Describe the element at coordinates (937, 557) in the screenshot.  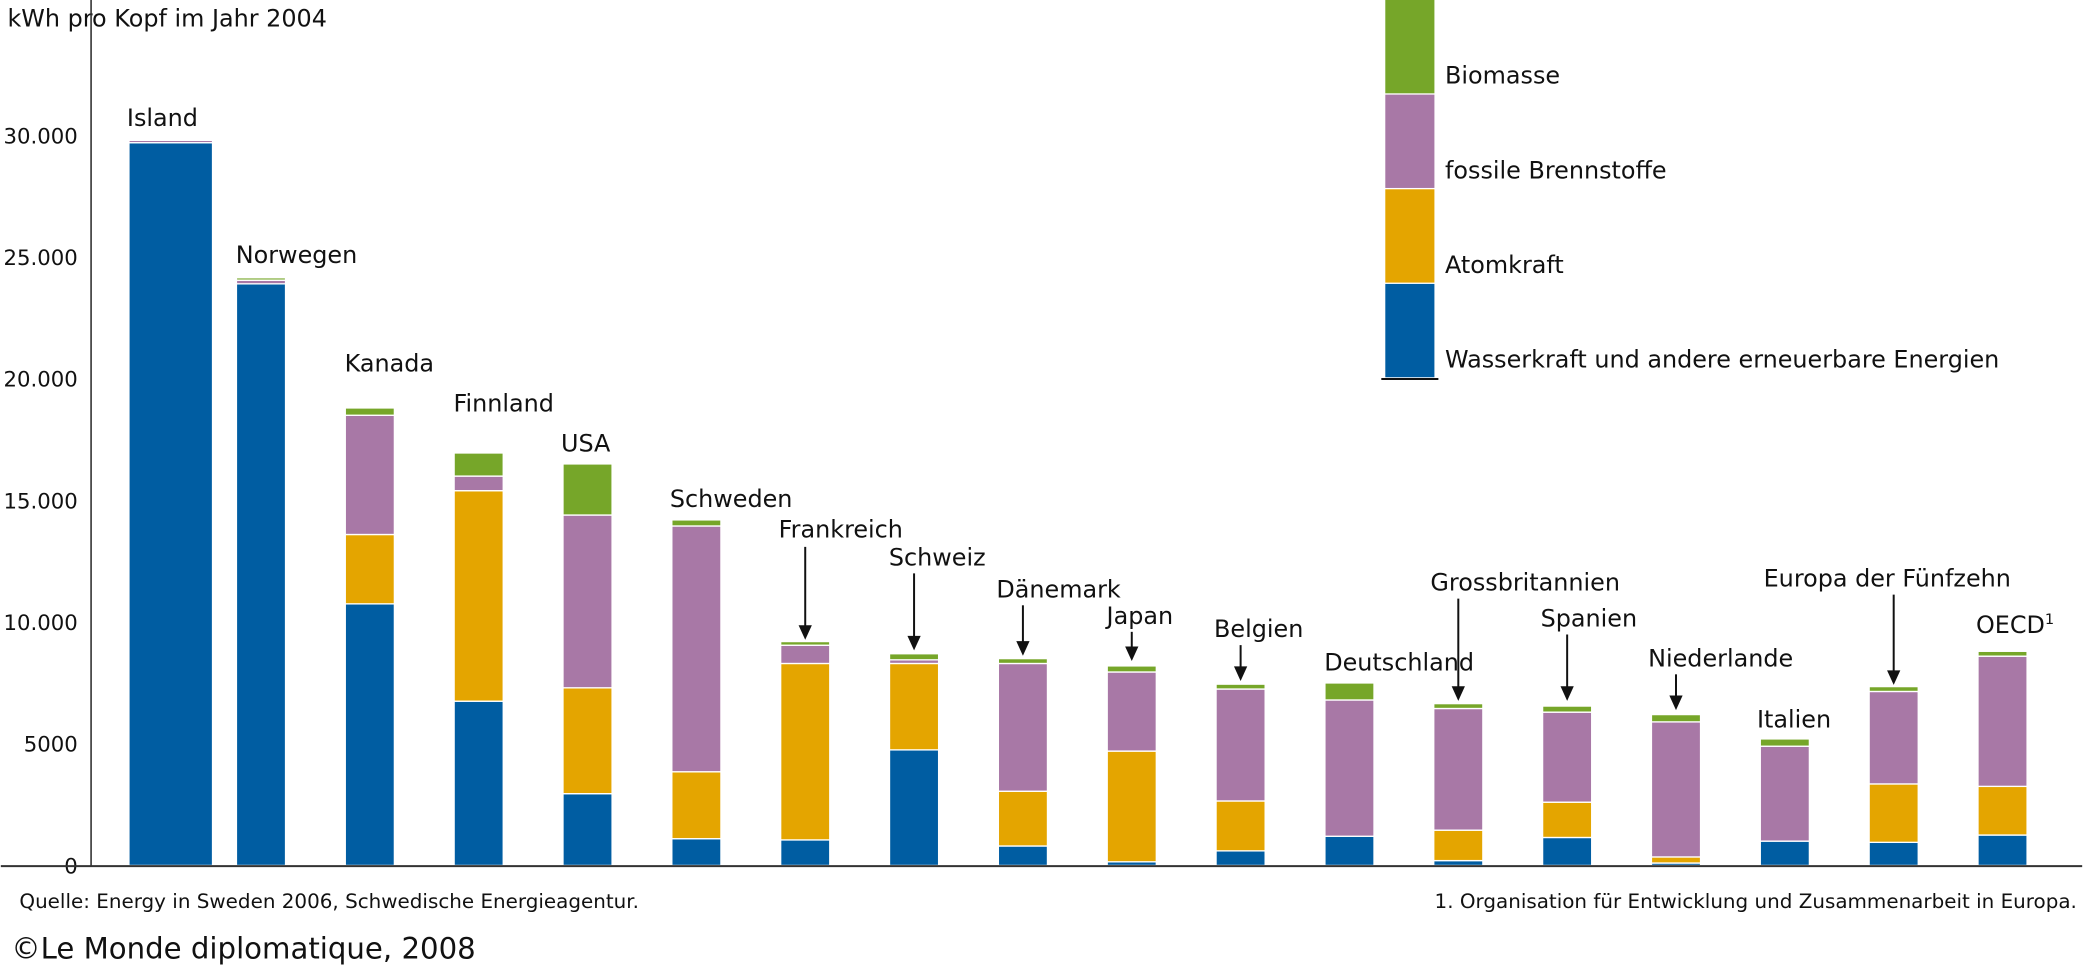
I see `category-label: Schweiz` at that location.